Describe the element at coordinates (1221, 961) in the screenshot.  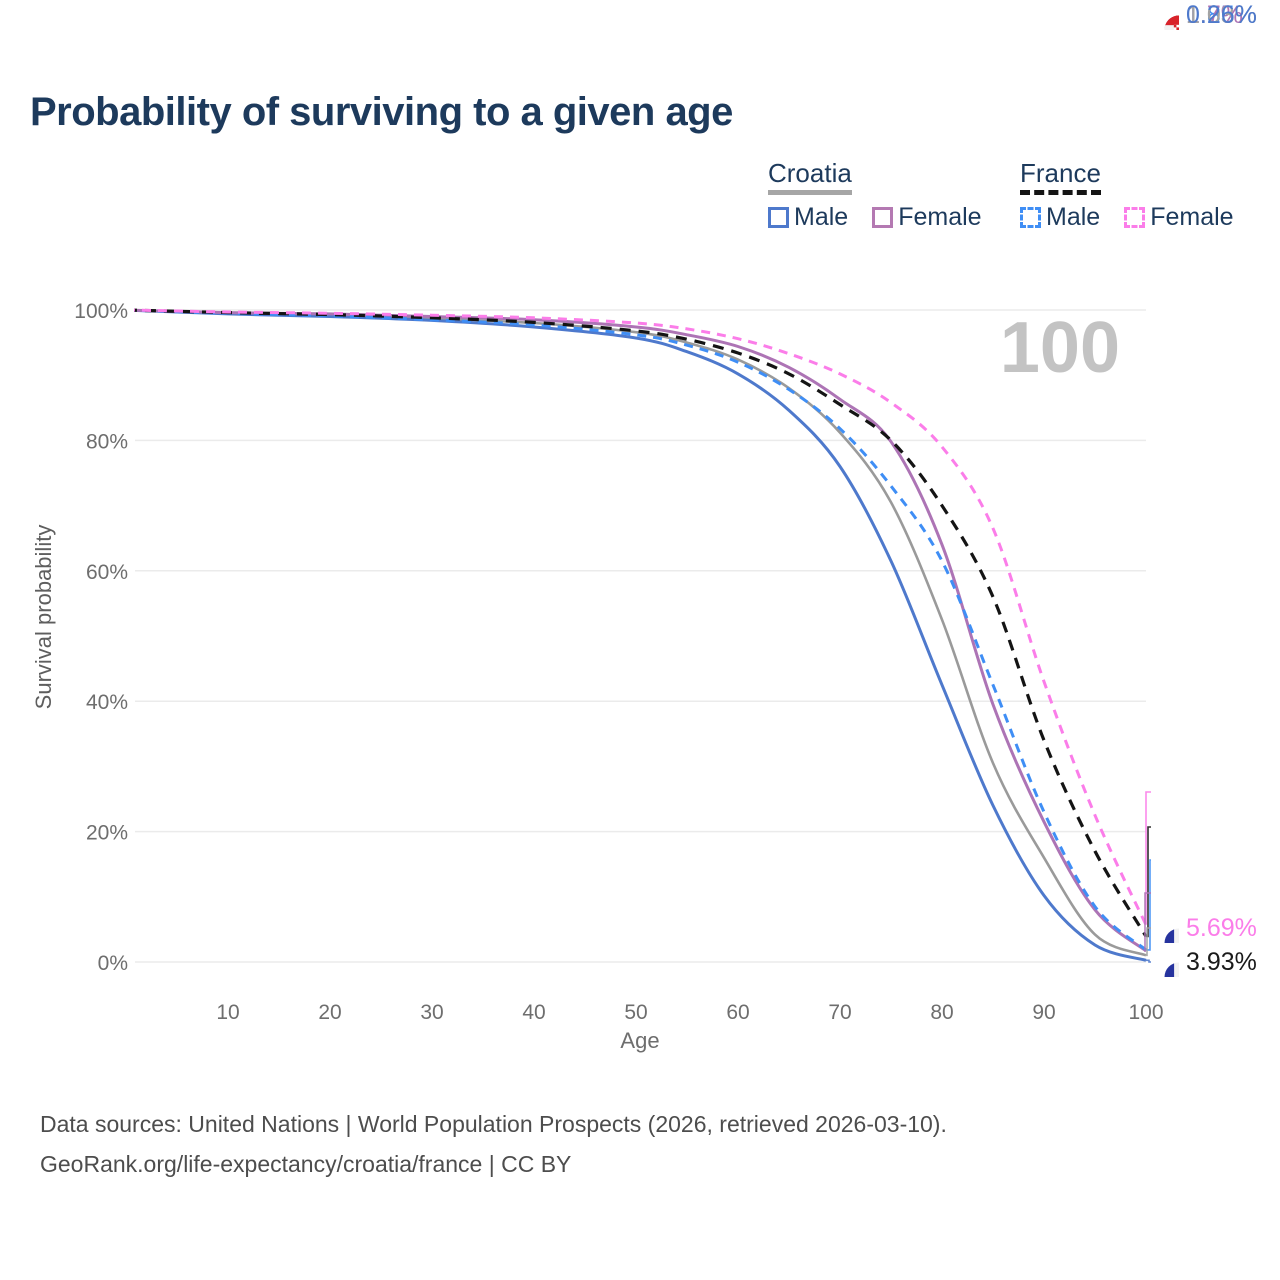
I see `end-label-value: 3.93%` at that location.